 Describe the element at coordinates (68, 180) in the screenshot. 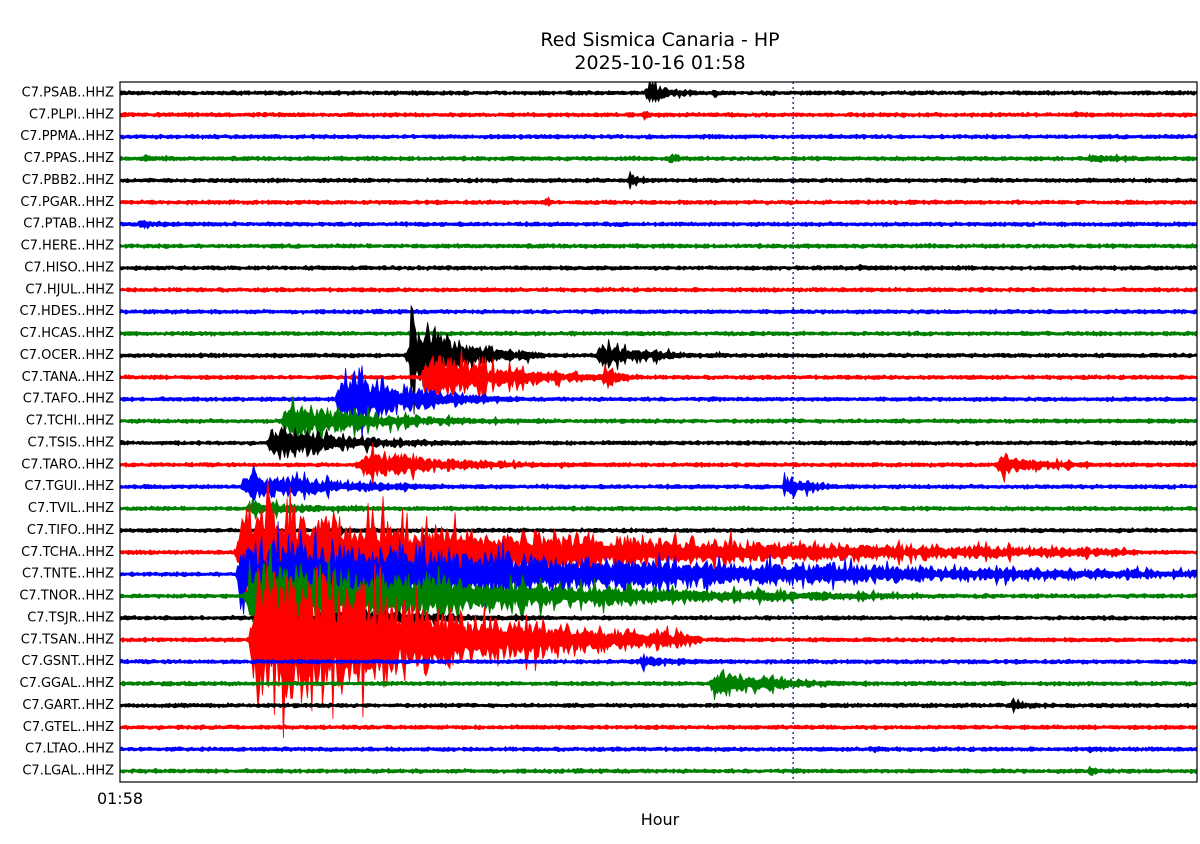

I see `station-label: C7.PBB2..HHZ` at that location.